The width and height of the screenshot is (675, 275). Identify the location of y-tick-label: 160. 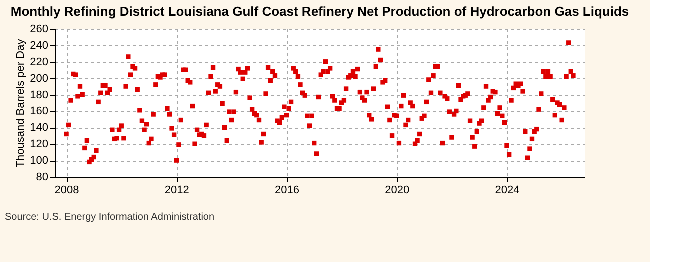
(39, 112).